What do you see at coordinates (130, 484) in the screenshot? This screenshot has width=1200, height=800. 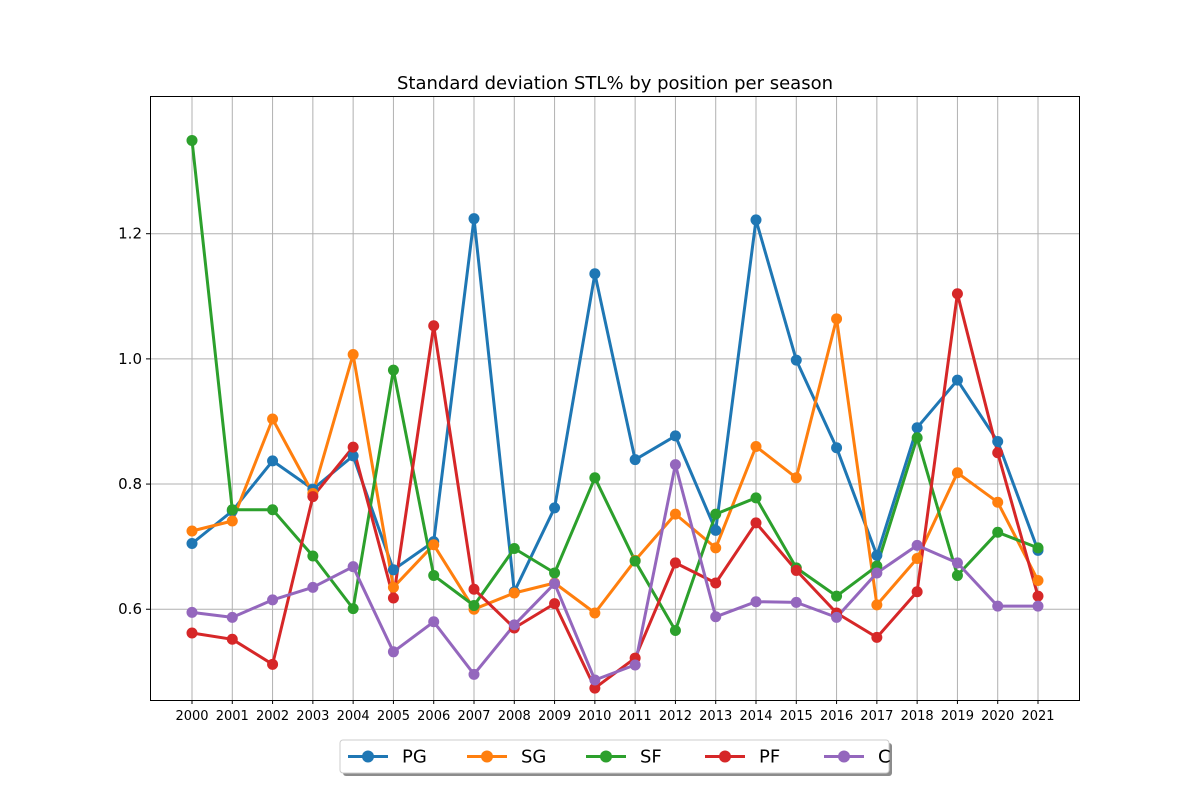 I see `y-tick-label: 0.8` at bounding box center [130, 484].